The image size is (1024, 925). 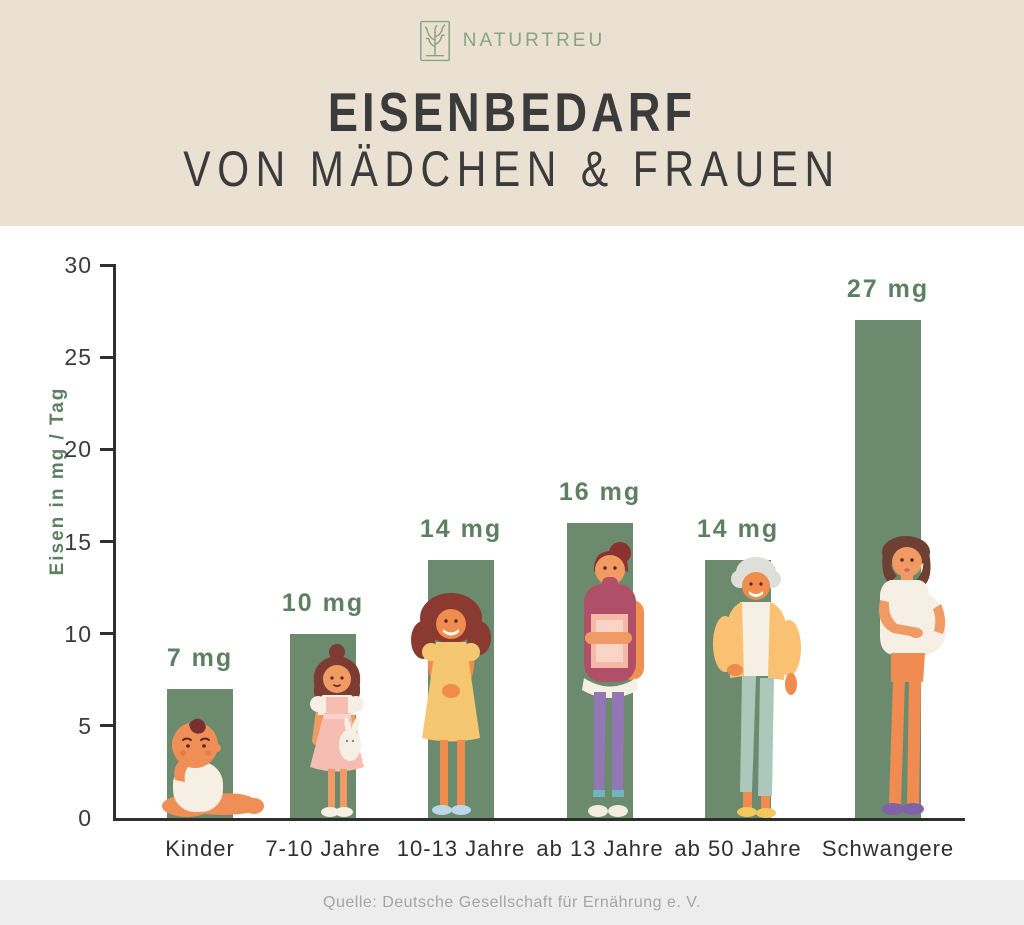 What do you see at coordinates (888, 289) in the screenshot?
I see `bar-value-label: 27 mg` at bounding box center [888, 289].